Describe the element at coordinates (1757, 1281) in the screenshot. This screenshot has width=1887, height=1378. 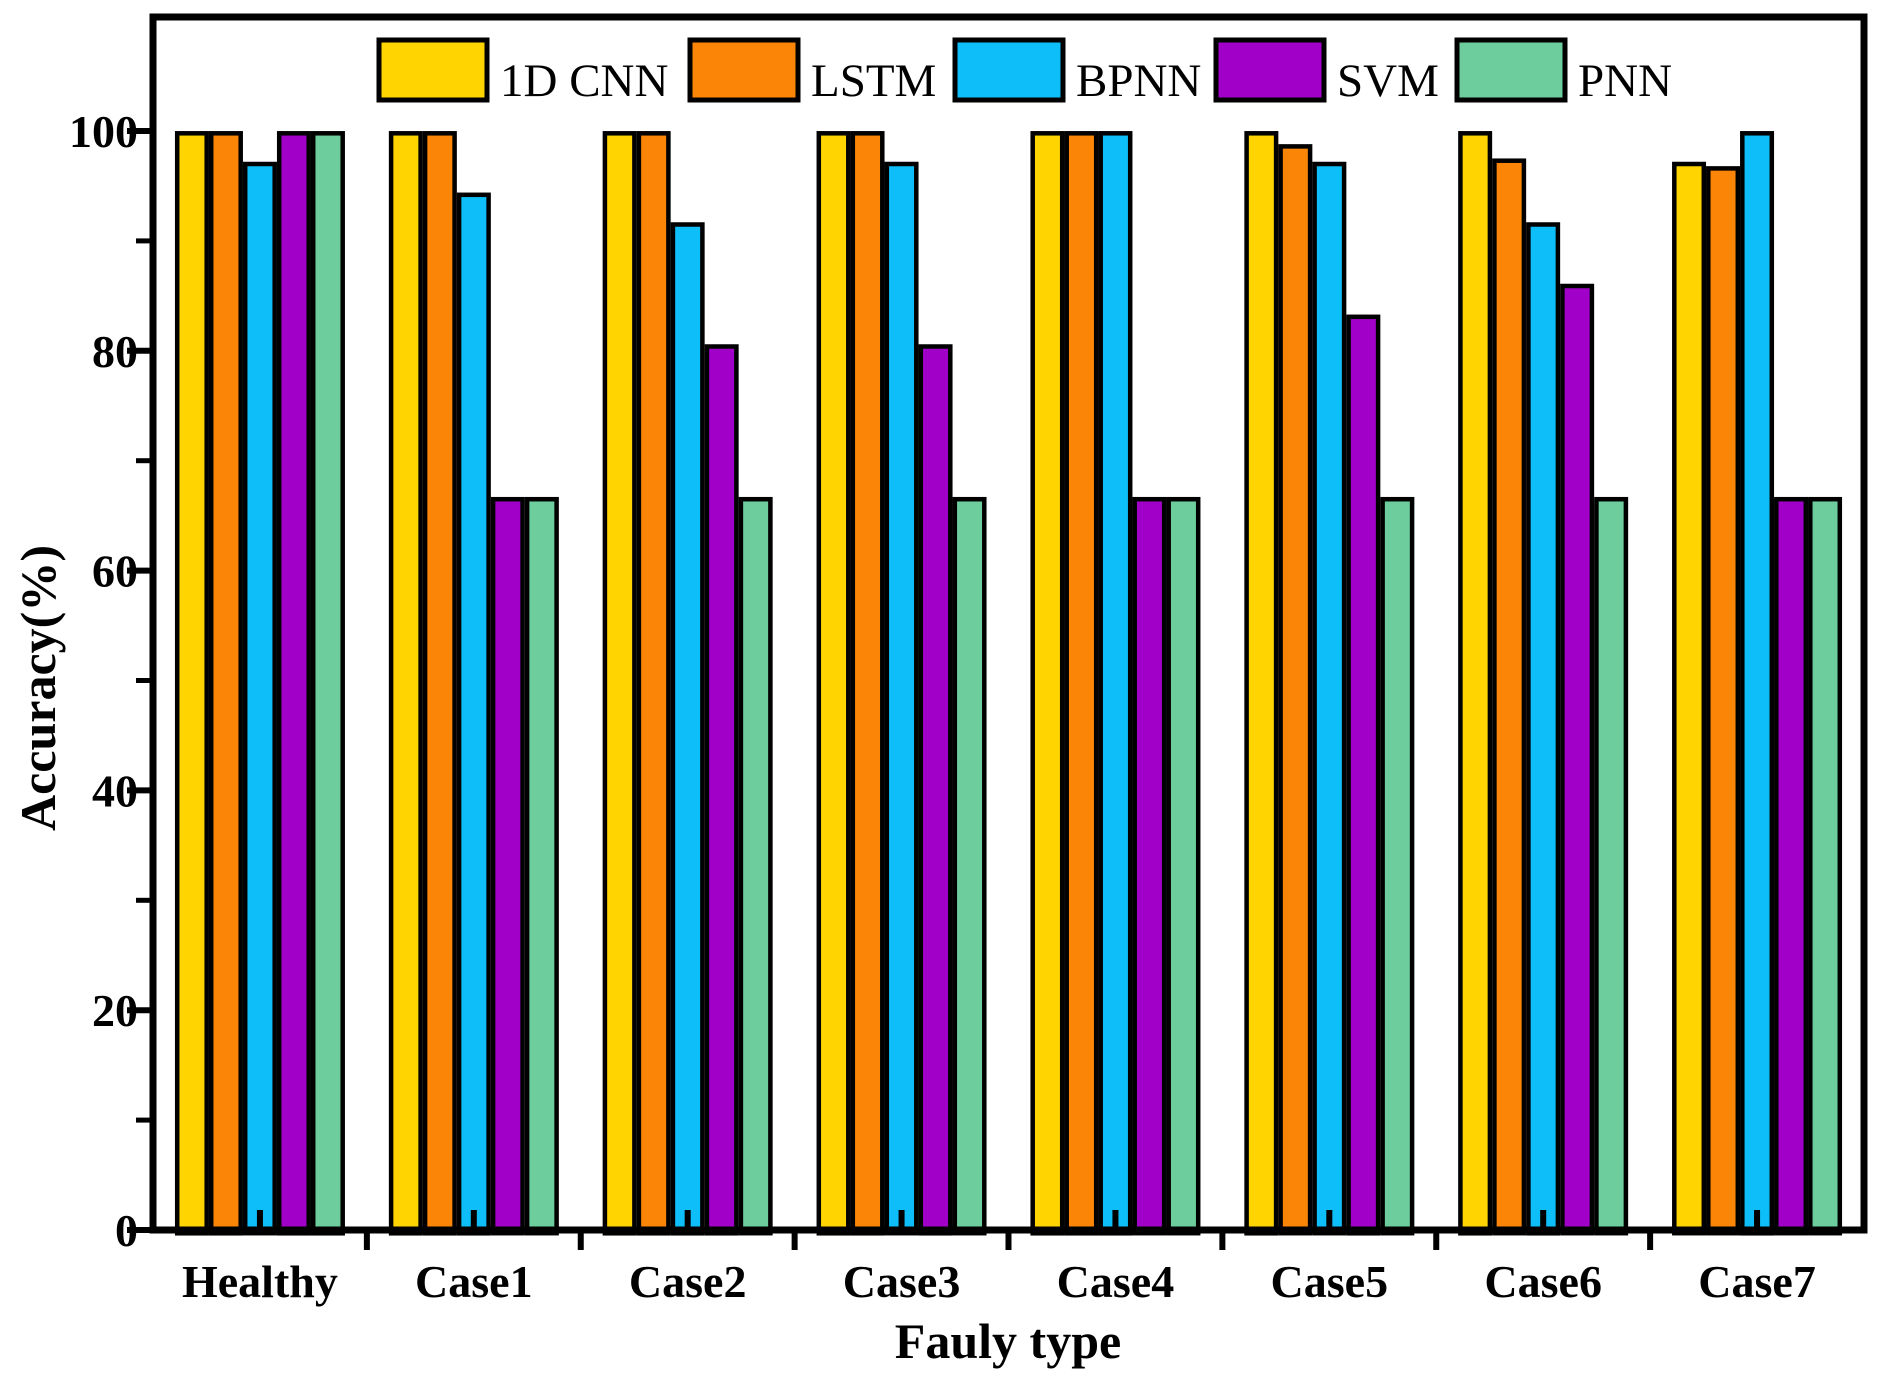
I see `x-category-label: Case7` at that location.